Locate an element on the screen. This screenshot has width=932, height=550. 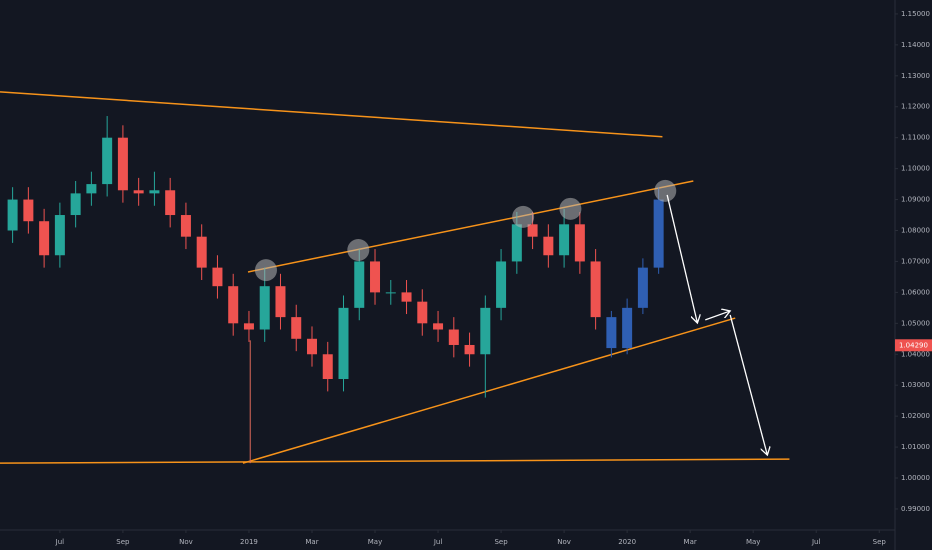
y-tick-label: 1.12000 is located at coordinates (915, 107).